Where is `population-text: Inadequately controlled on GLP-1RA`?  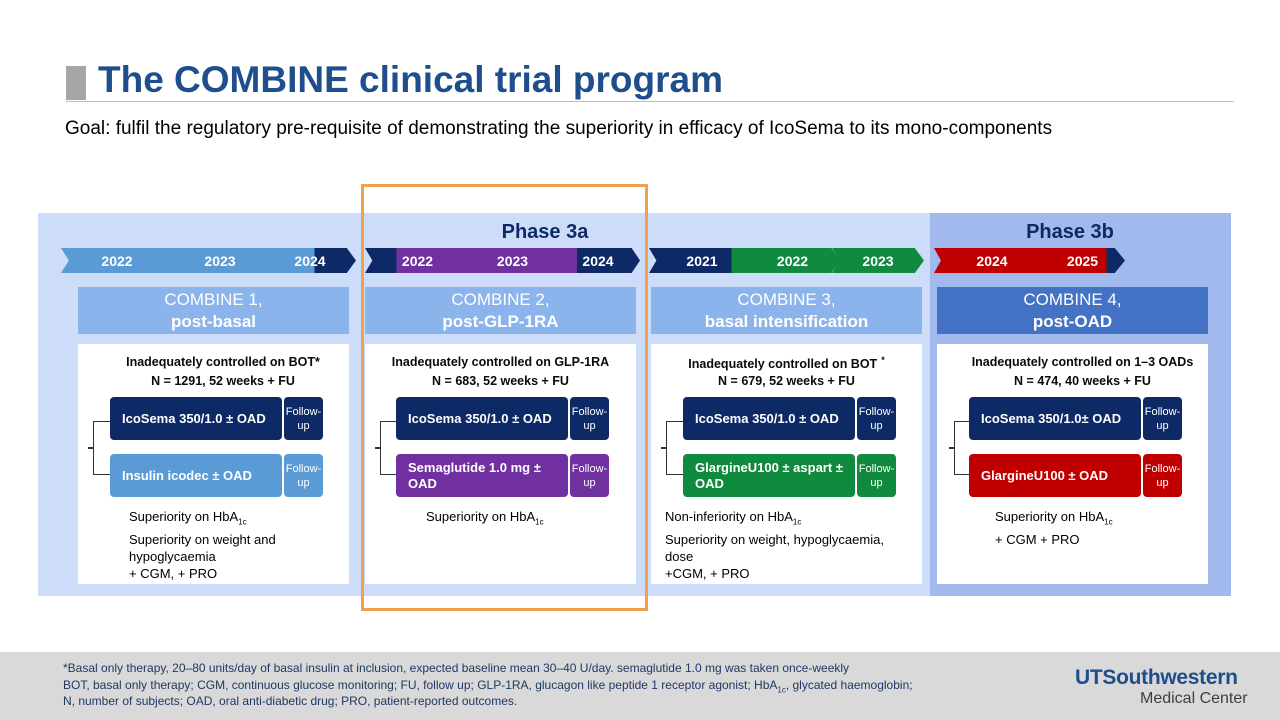
population-text: Inadequately controlled on GLP-1RA is located at coordinates (500, 362).